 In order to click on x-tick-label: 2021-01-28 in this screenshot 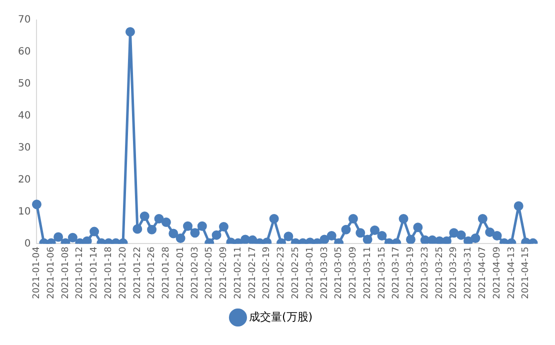, I will do `click(167, 273)`.